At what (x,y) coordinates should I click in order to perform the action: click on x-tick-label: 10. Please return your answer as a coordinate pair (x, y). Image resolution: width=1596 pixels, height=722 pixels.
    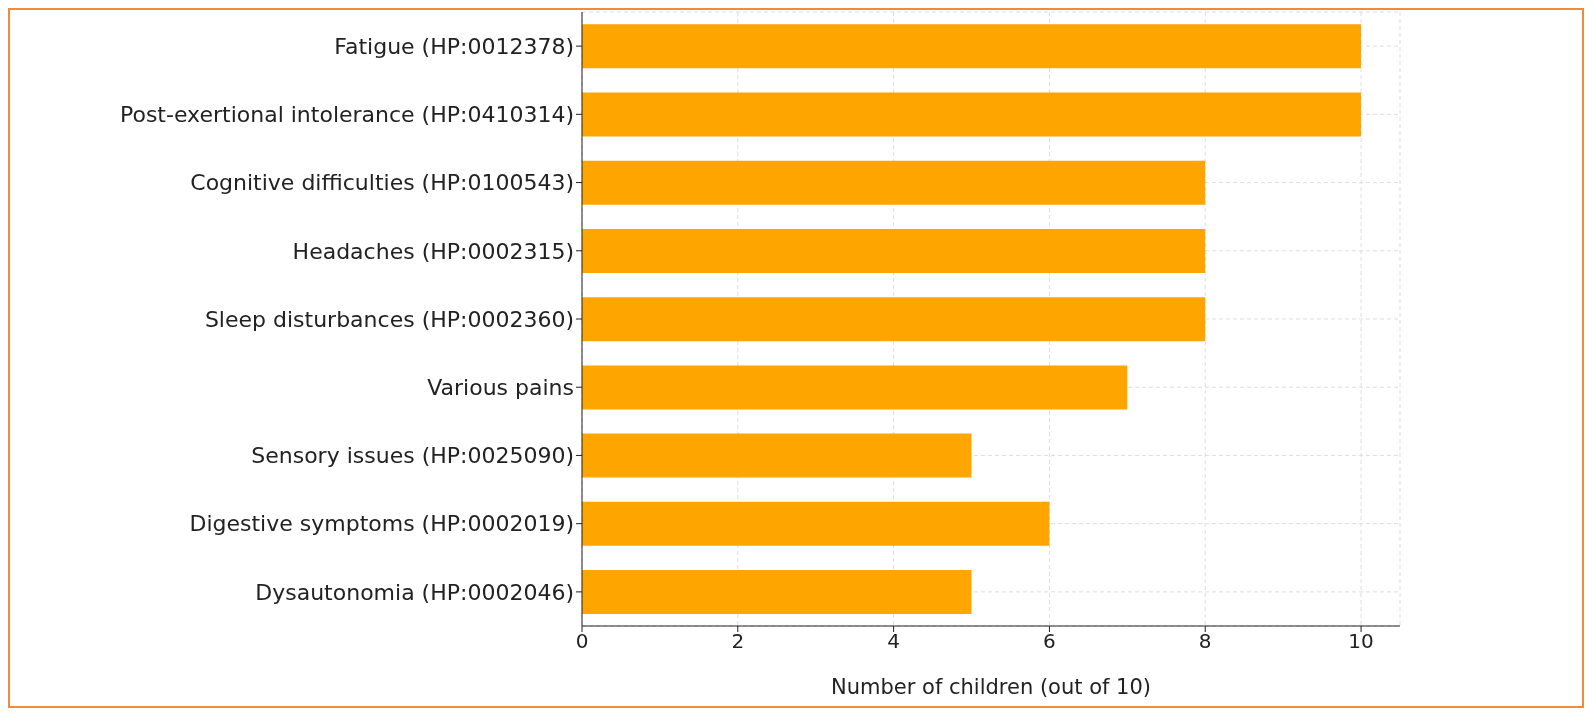
    Looking at the image, I should click on (1361, 641).